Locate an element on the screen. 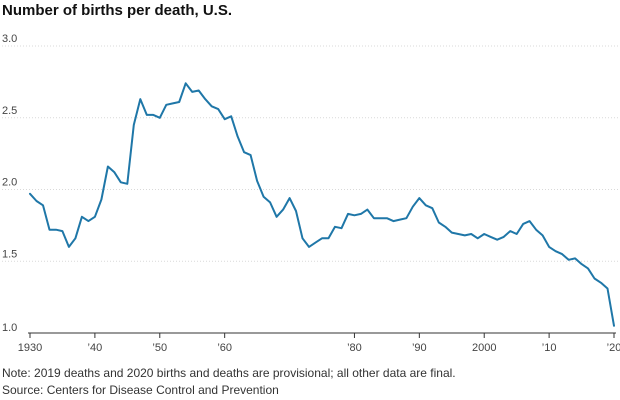 The image size is (620, 400). x-tick-label: ’20 is located at coordinates (613, 348).